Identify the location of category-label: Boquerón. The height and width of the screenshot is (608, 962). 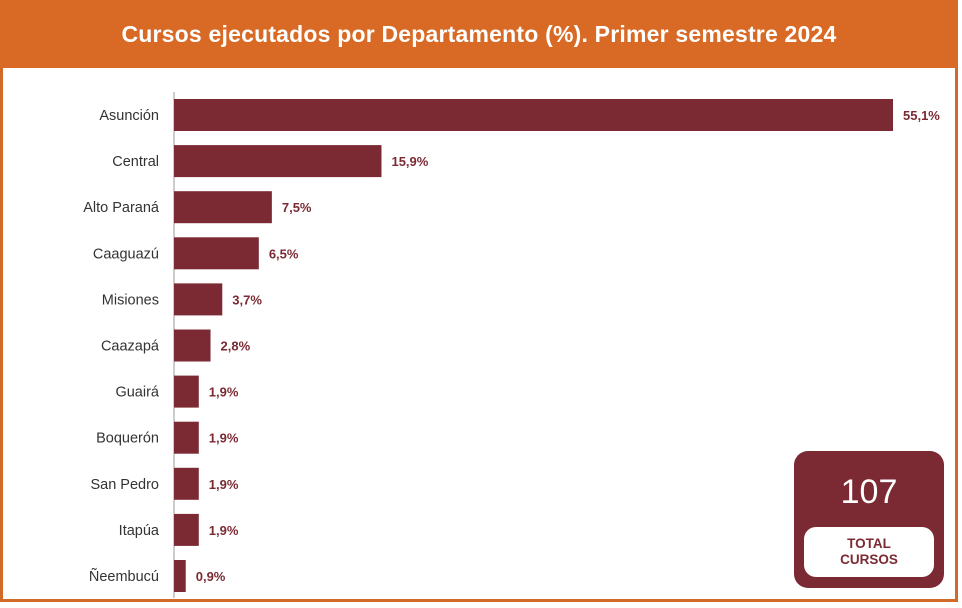
(127, 439).